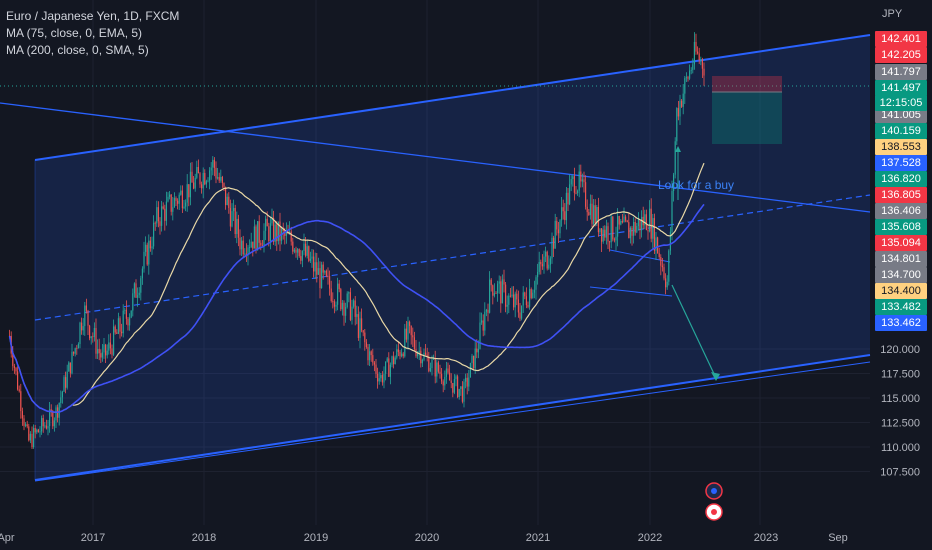 The width and height of the screenshot is (932, 550). Describe the element at coordinates (901, 243) in the screenshot. I see `price-tag: 135.094` at that location.